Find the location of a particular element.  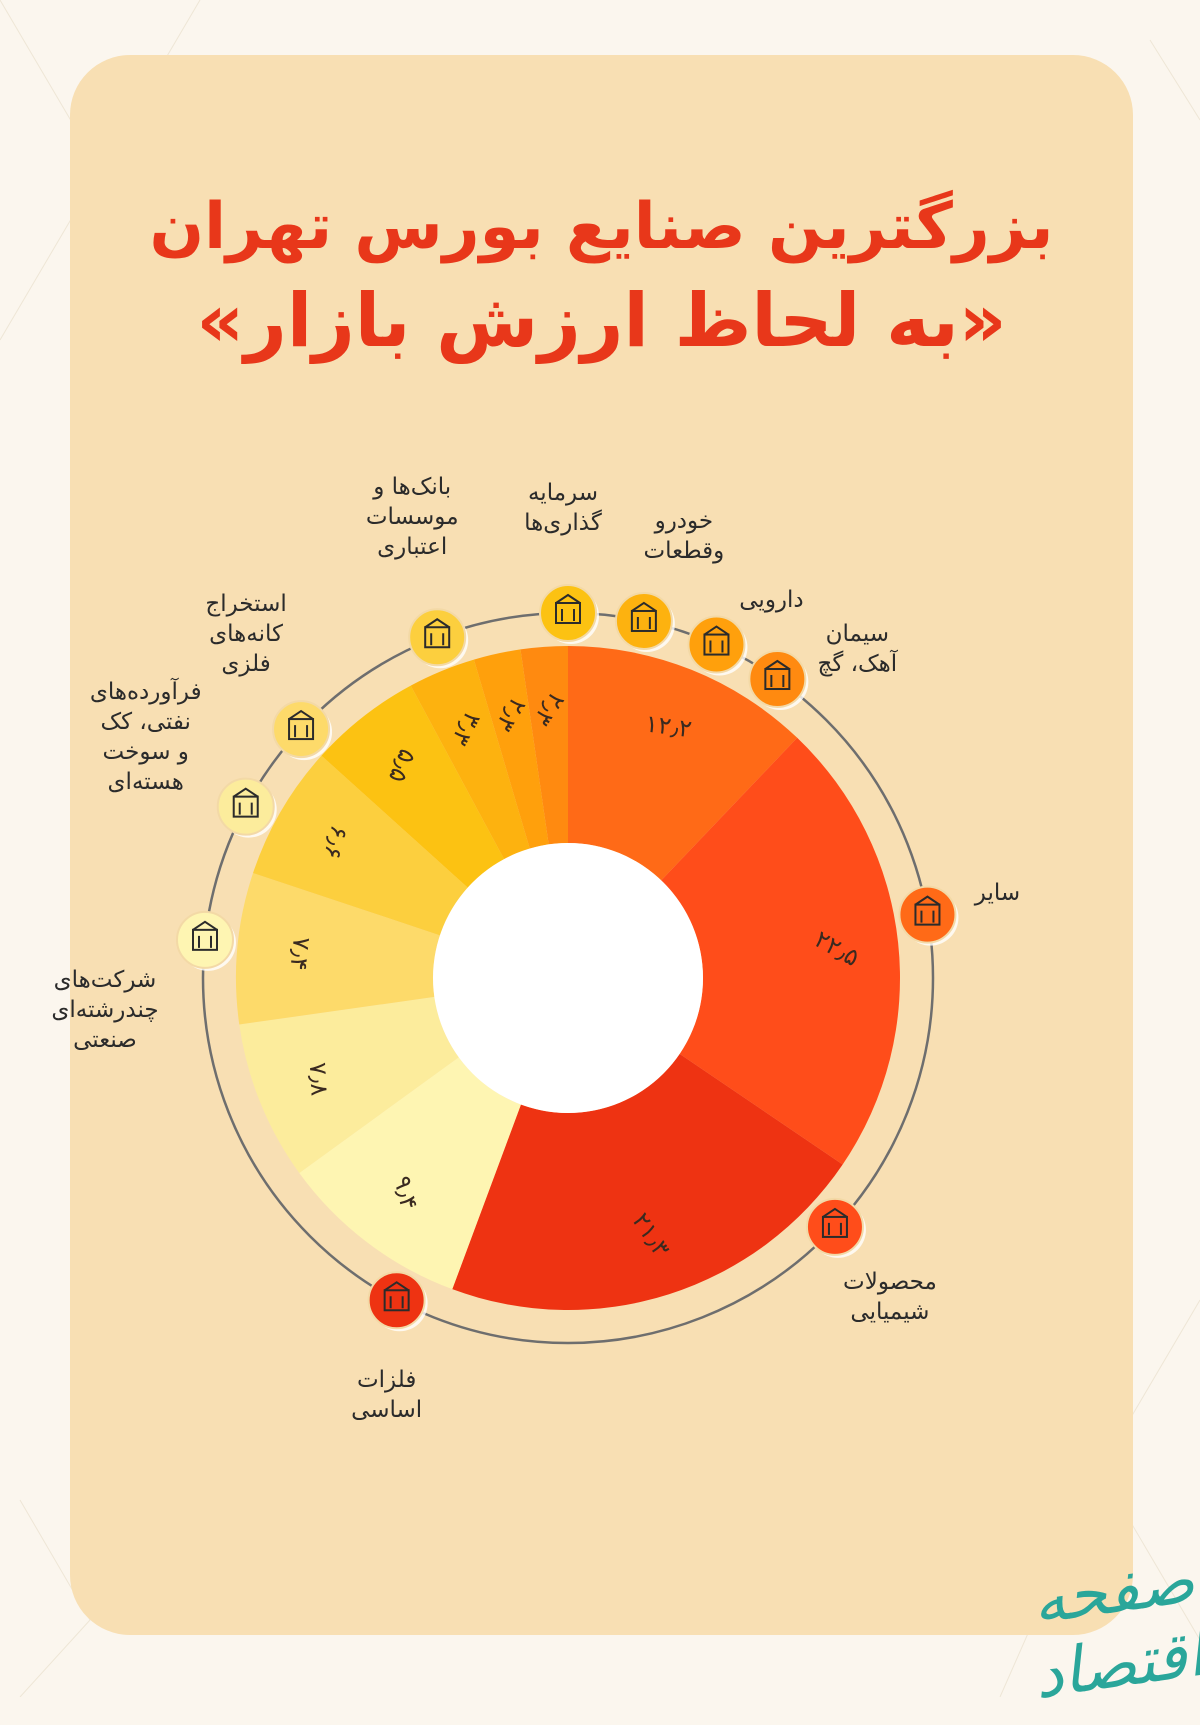

investment-icon is located at coordinates (569, 614).